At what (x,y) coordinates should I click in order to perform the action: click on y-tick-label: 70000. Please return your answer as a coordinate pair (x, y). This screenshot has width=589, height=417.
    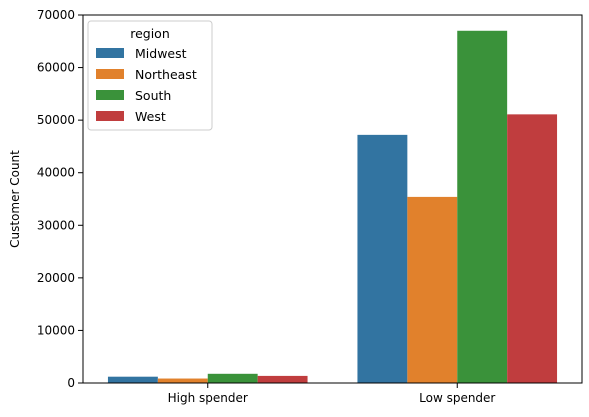
    Looking at the image, I should click on (56, 15).